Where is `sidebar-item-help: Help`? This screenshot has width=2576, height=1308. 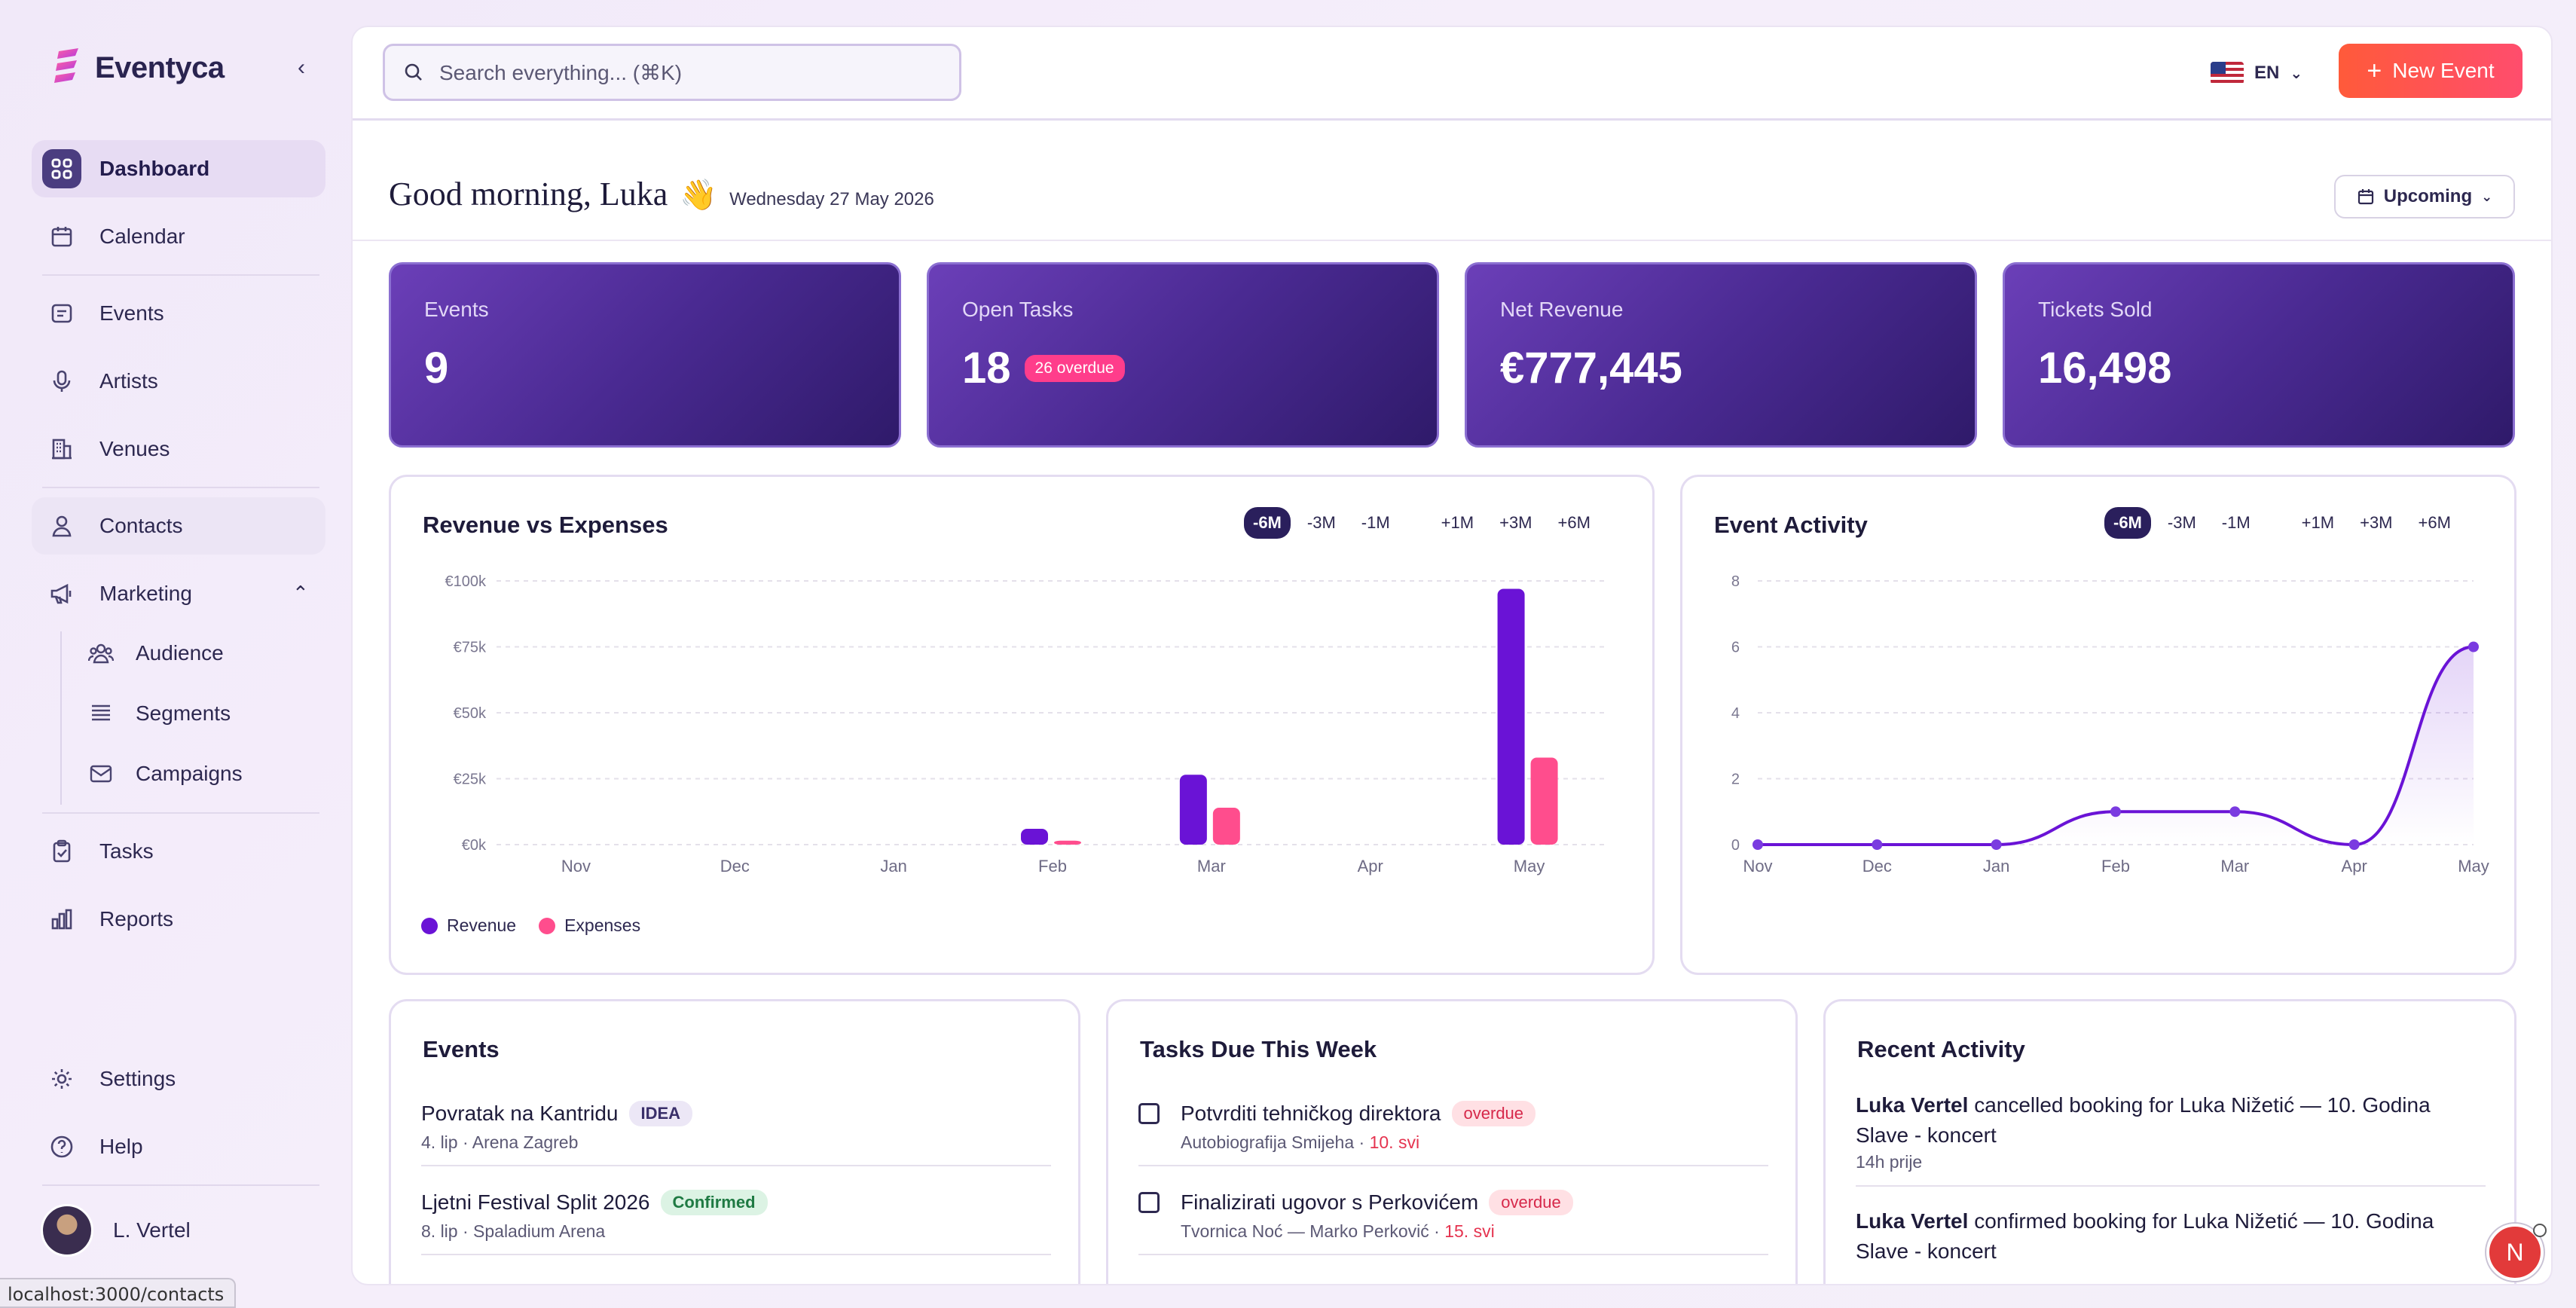 sidebar-item-help: Help is located at coordinates (178, 1146).